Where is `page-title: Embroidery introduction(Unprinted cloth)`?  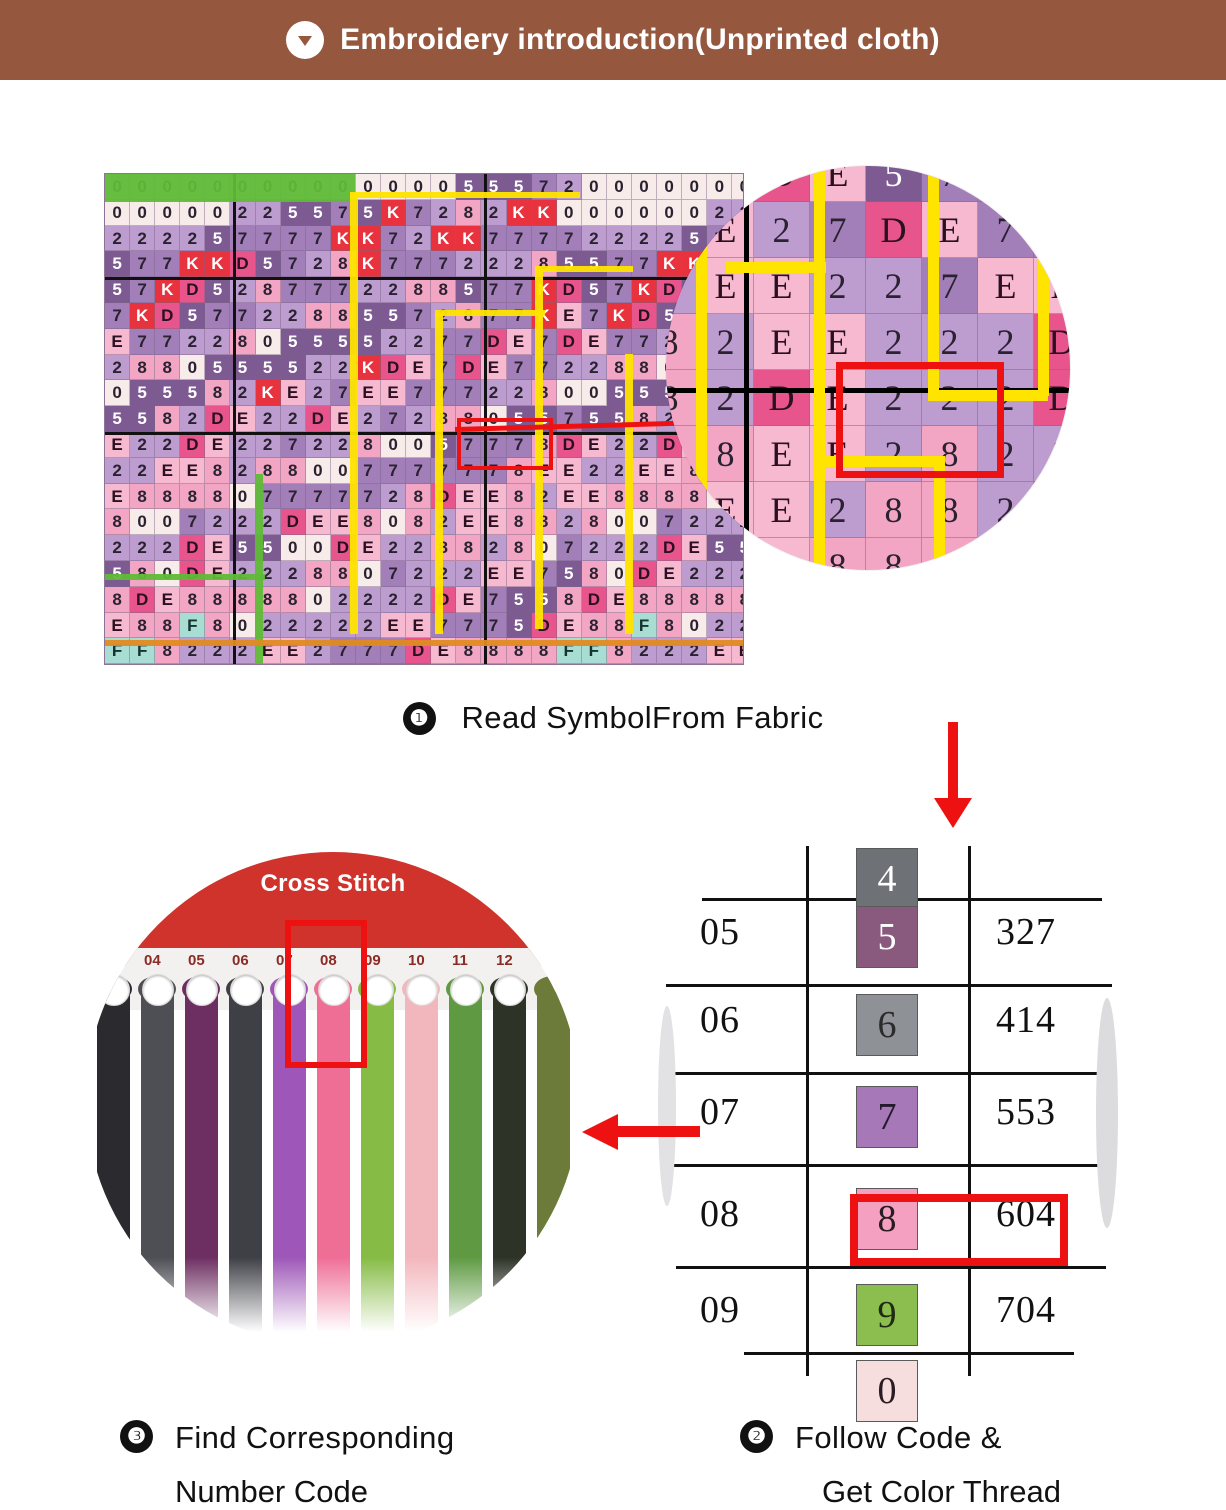 page-title: Embroidery introduction(Unprinted cloth) is located at coordinates (640, 39).